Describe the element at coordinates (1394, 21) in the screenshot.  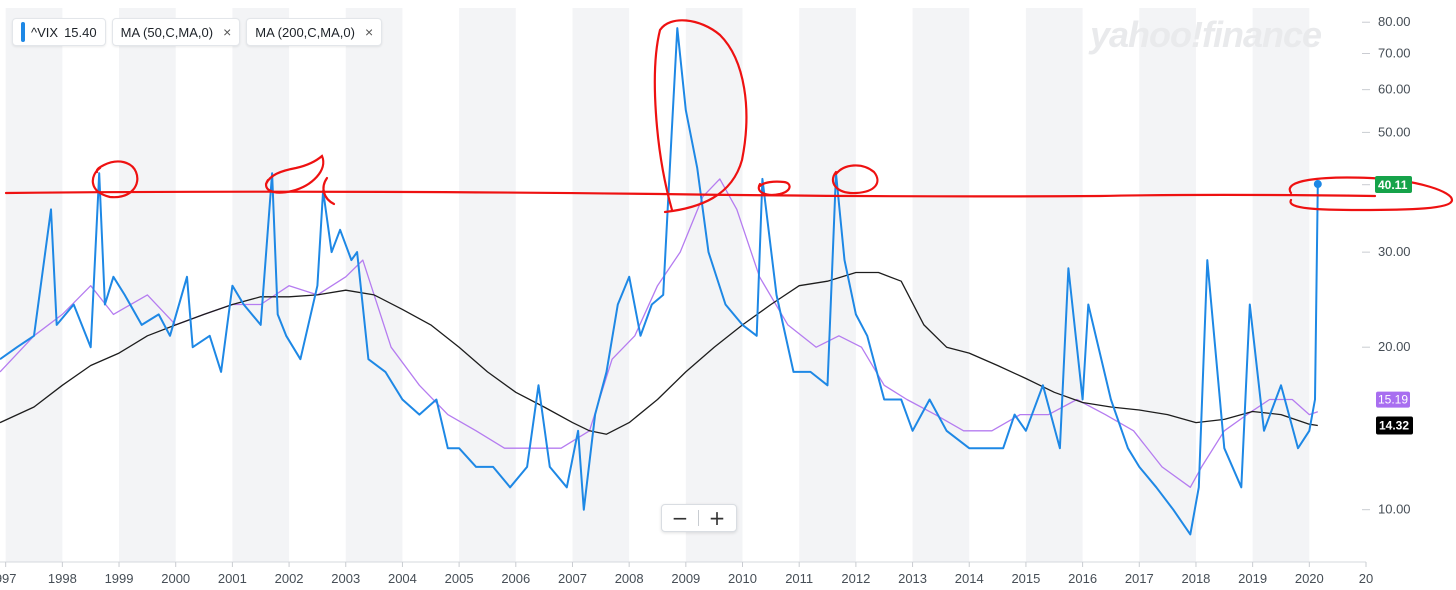
I see `y-tick-label: 80.00` at that location.